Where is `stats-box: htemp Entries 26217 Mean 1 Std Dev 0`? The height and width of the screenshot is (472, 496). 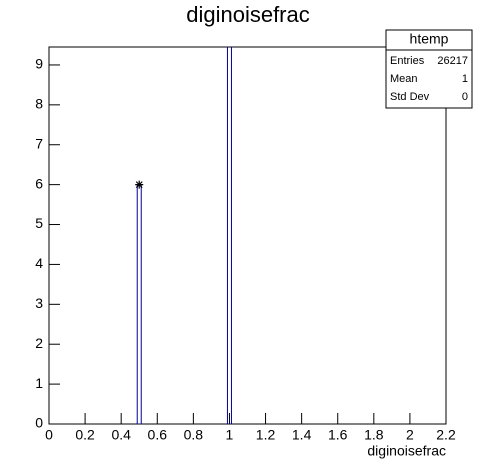 stats-box: htemp Entries 26217 Mean 1 Std Dev 0 is located at coordinates (429, 69).